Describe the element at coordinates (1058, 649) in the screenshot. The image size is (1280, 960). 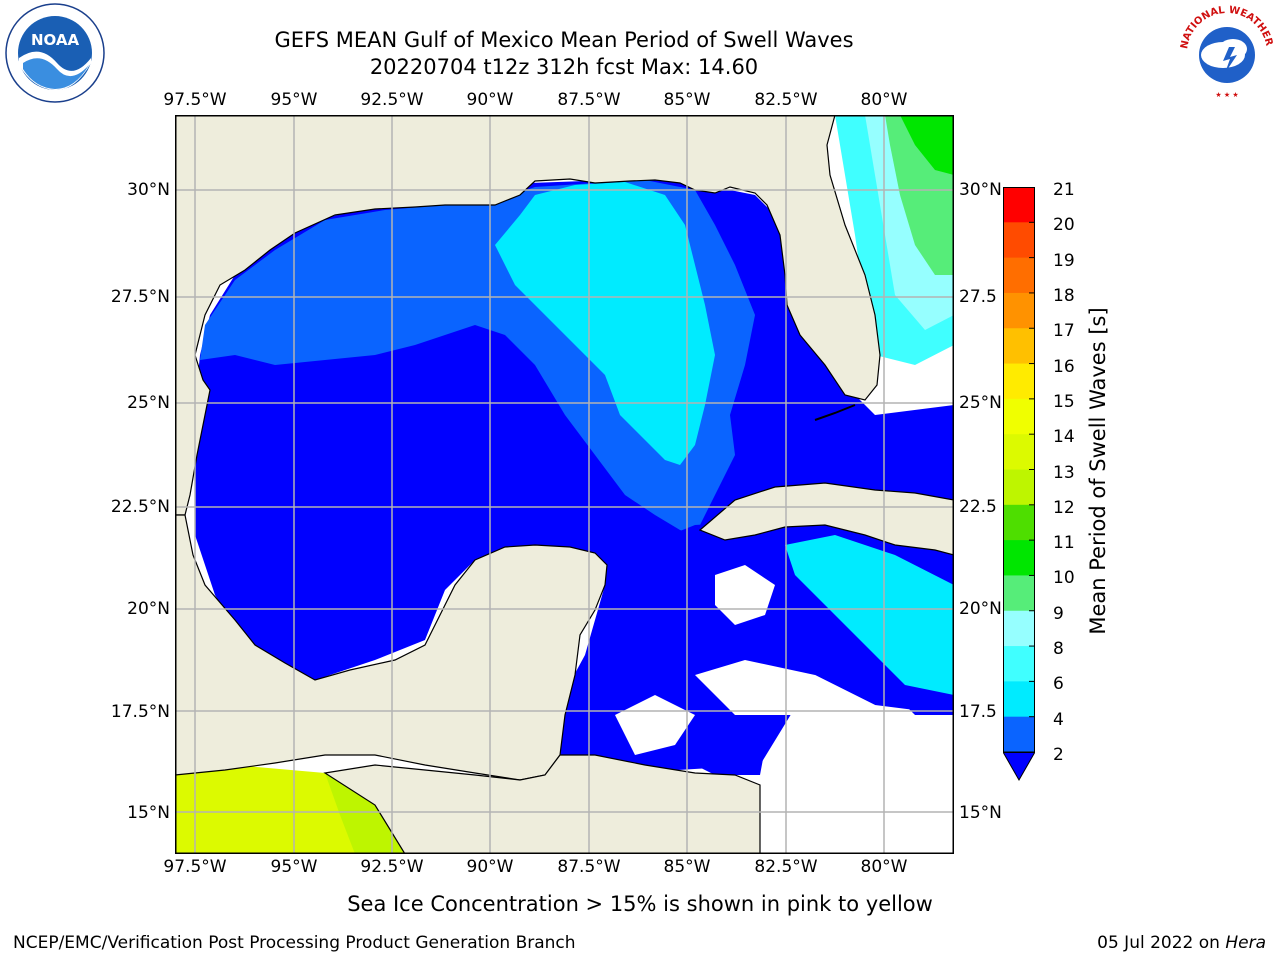
I see `colorbar-tick-label: 8` at that location.